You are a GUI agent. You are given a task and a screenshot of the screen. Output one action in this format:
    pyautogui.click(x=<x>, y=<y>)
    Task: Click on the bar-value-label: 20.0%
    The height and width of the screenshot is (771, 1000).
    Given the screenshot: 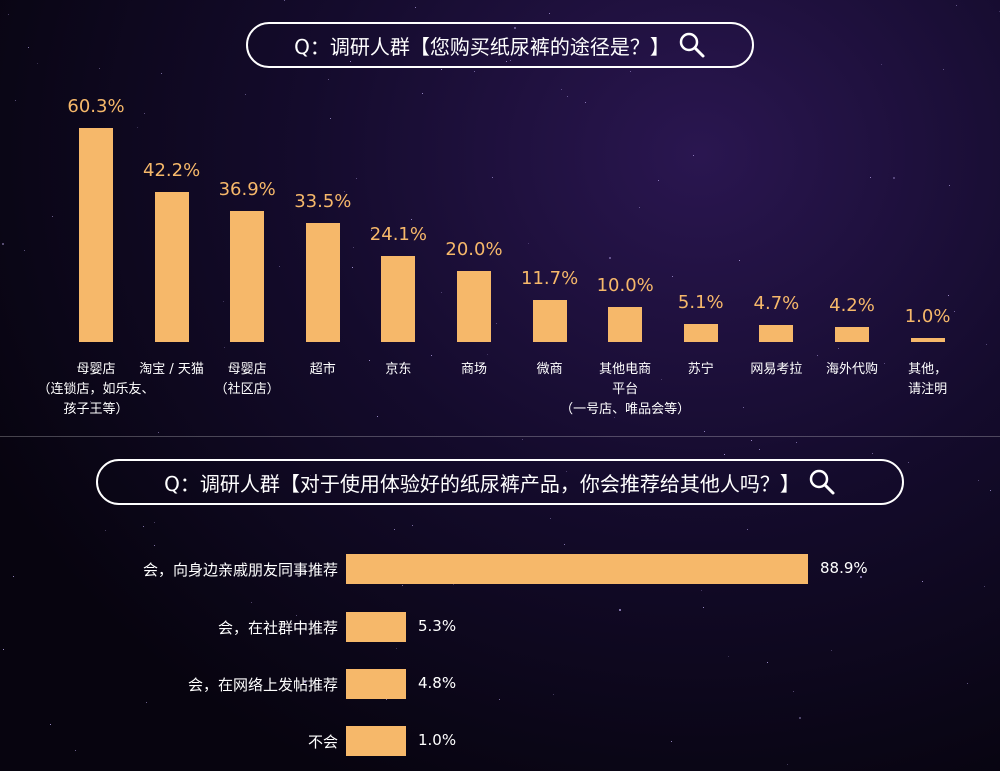 What is the action you would take?
    pyautogui.click(x=474, y=250)
    